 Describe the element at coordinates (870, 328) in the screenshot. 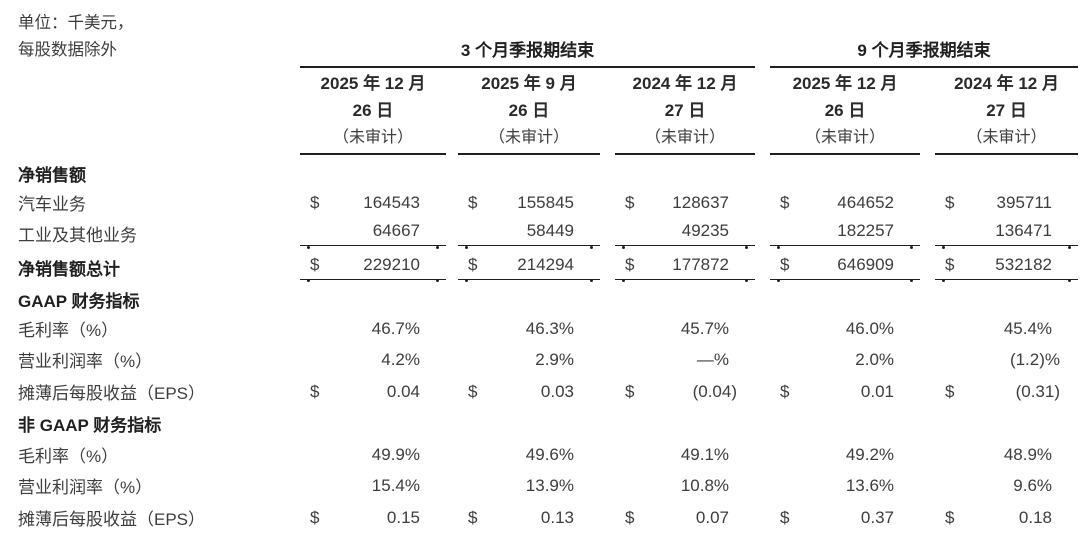

I see `cell-value: 46.0%` at that location.